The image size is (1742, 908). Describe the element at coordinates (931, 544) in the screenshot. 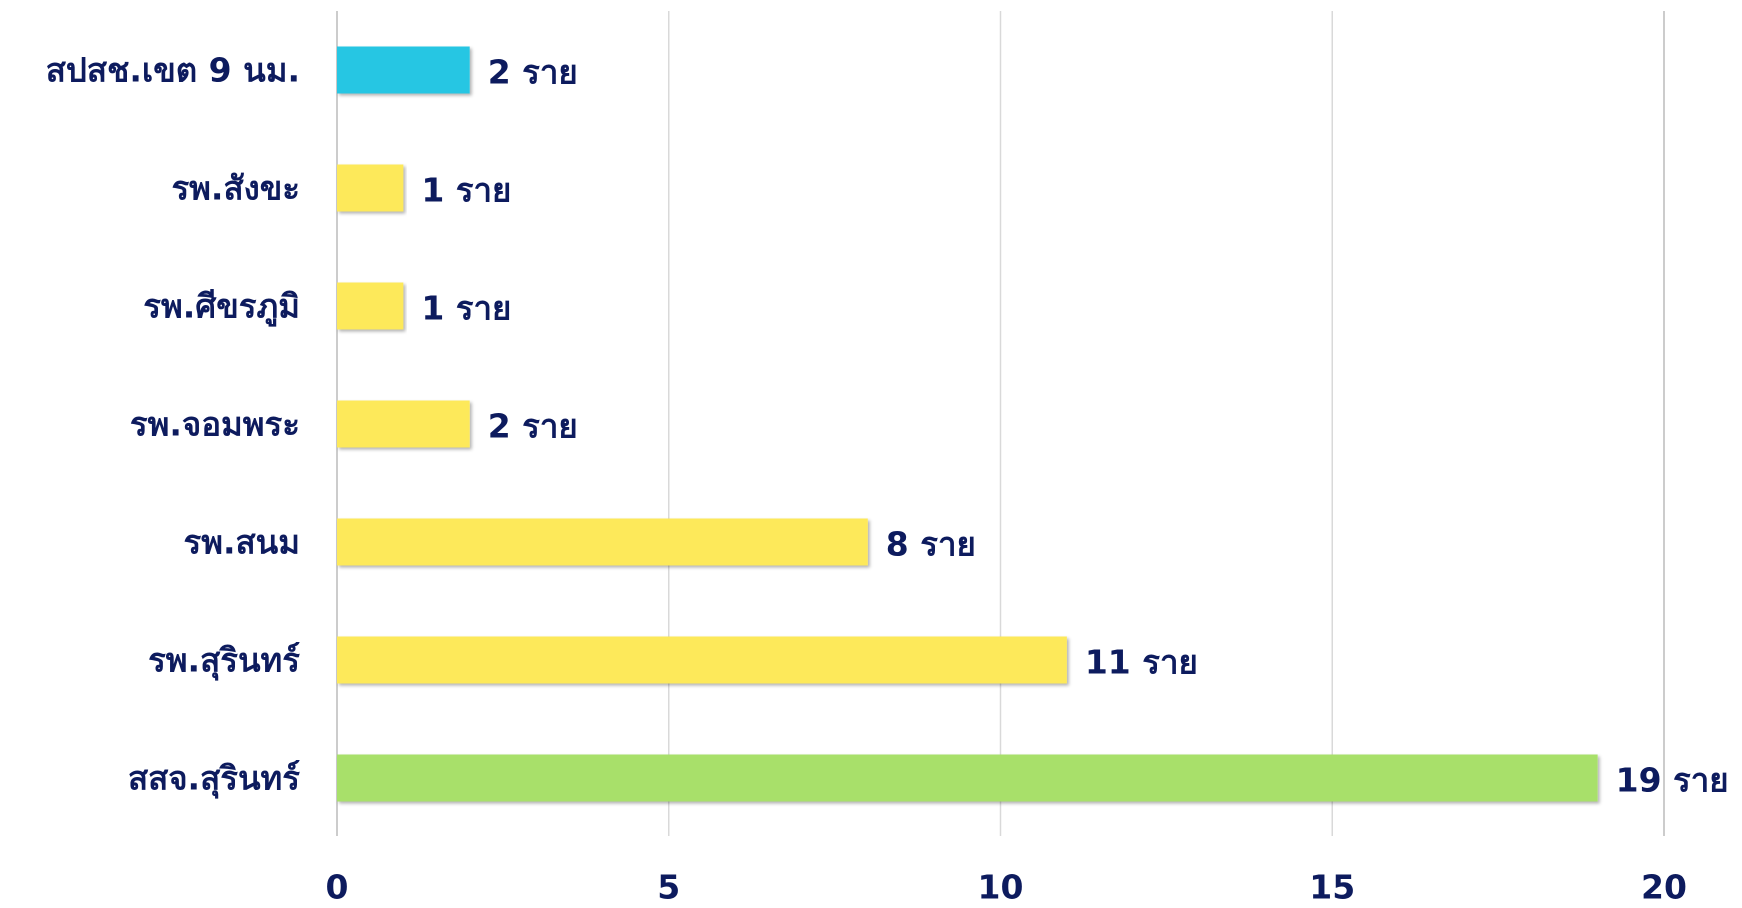

I see `value-label: 8 ราย` at that location.